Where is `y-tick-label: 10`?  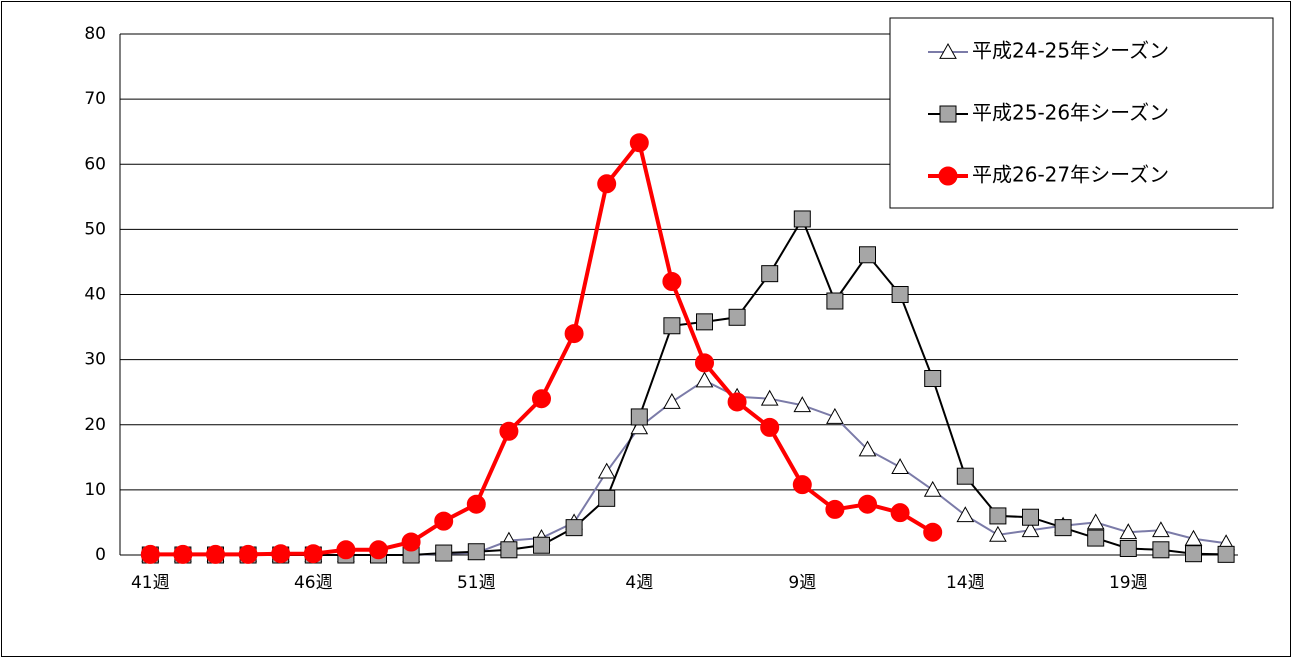
y-tick-label: 10 is located at coordinates (95, 490).